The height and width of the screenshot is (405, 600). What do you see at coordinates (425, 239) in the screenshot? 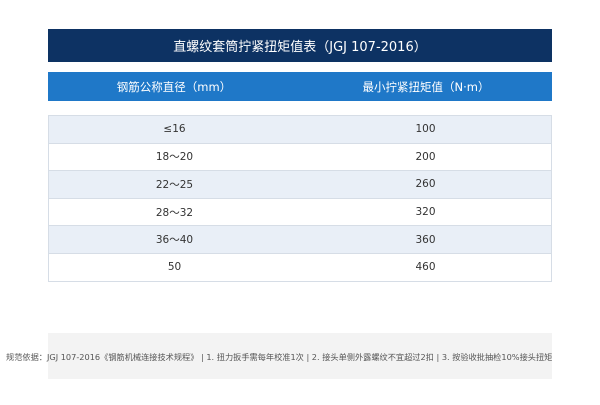
I see `cell-torque: 360` at bounding box center [425, 239].